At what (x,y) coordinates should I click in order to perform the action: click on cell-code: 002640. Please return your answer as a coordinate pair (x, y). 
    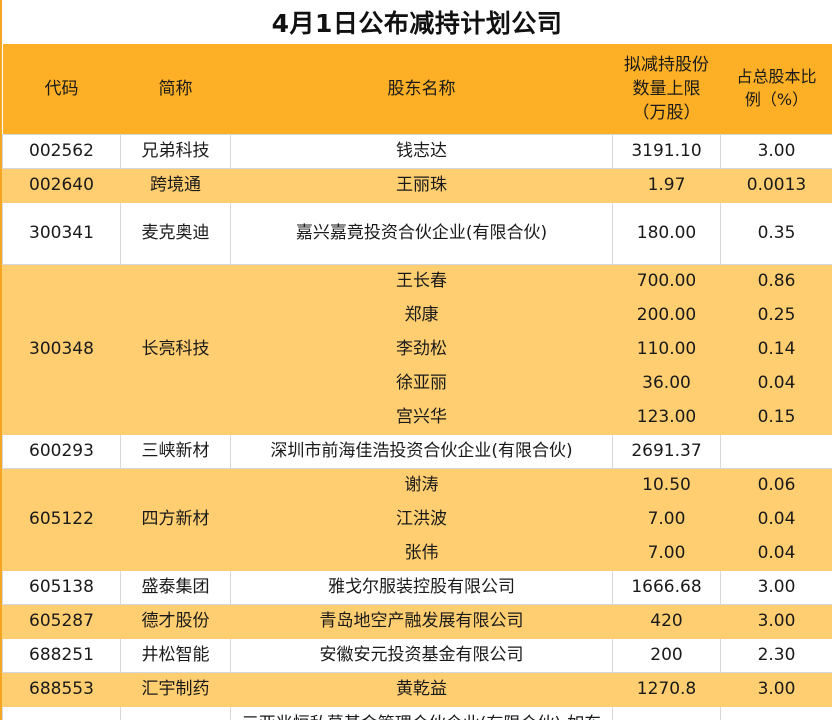
    Looking at the image, I should click on (61, 185).